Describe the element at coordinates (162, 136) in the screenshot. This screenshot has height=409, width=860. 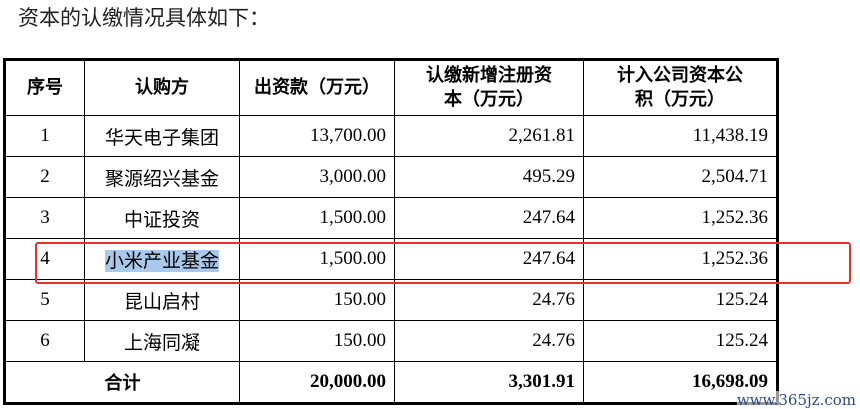
I see `subscriber-name: 华天电子集团` at that location.